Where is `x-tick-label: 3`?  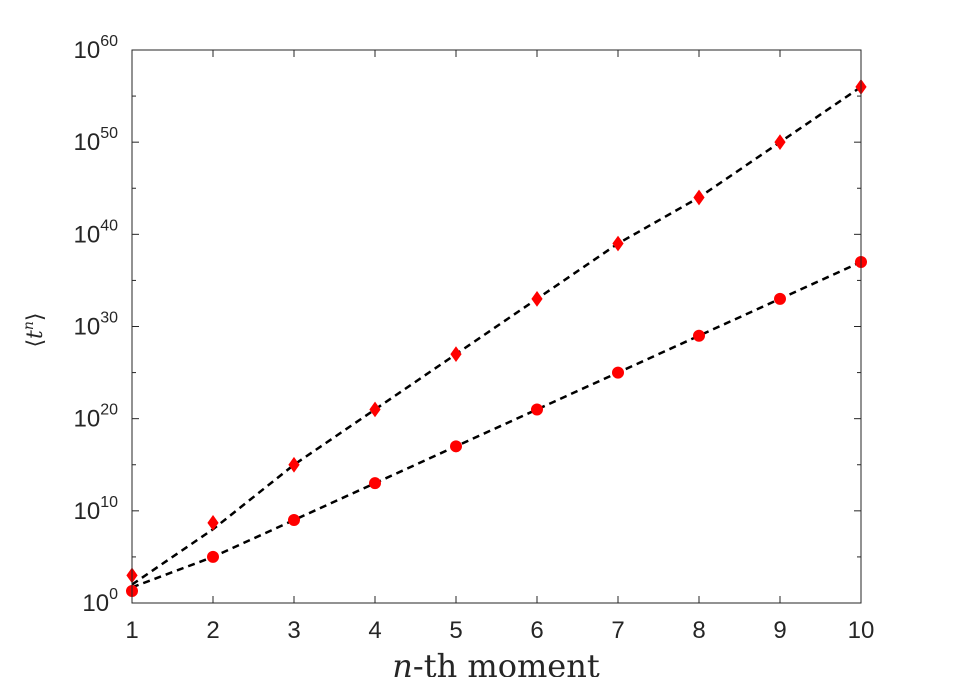
x-tick-label: 3 is located at coordinates (293, 630).